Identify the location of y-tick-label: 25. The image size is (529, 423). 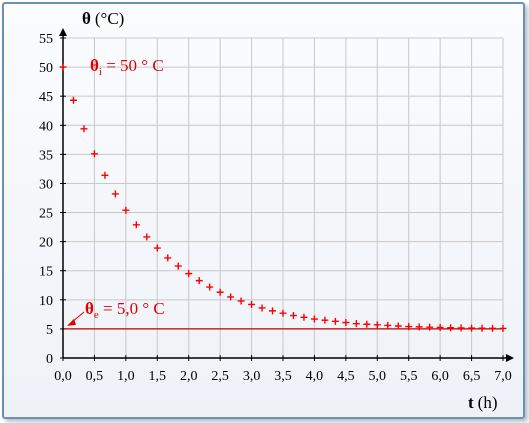
(46, 214).